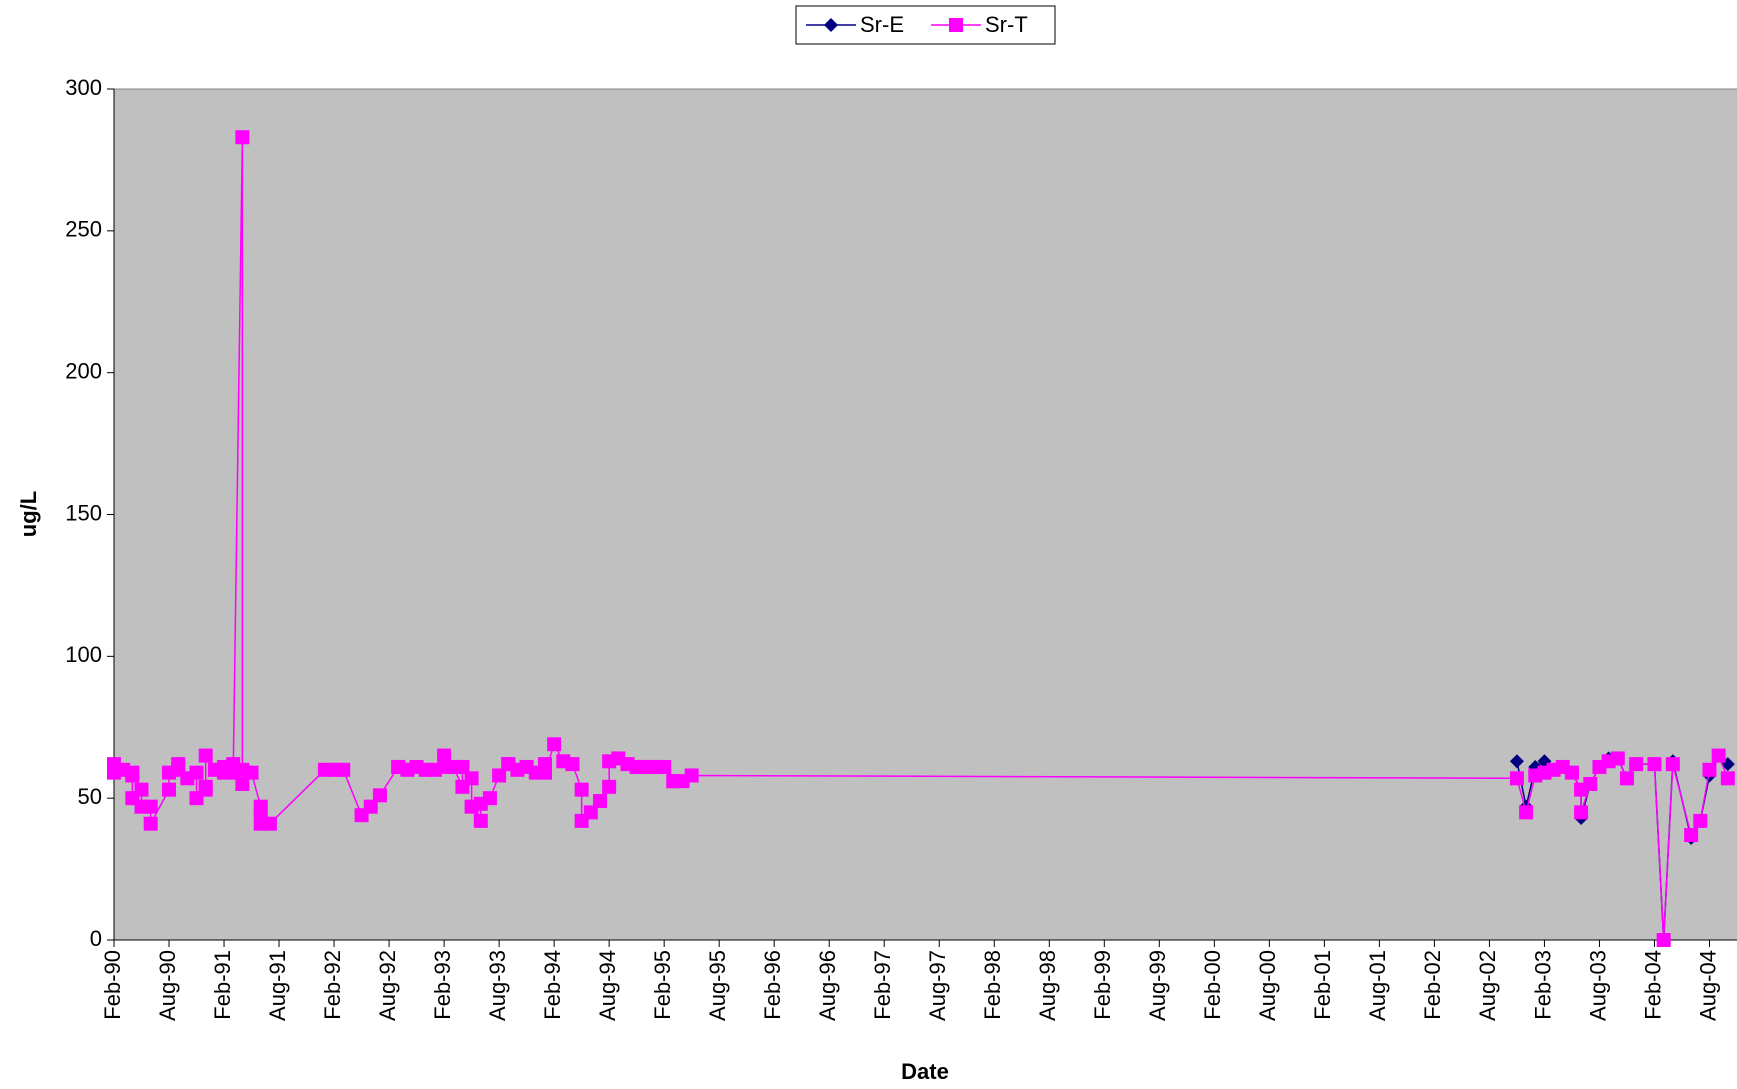 The width and height of the screenshot is (1737, 1089). What do you see at coordinates (96, 938) in the screenshot?
I see `y-tick-label: 0` at bounding box center [96, 938].